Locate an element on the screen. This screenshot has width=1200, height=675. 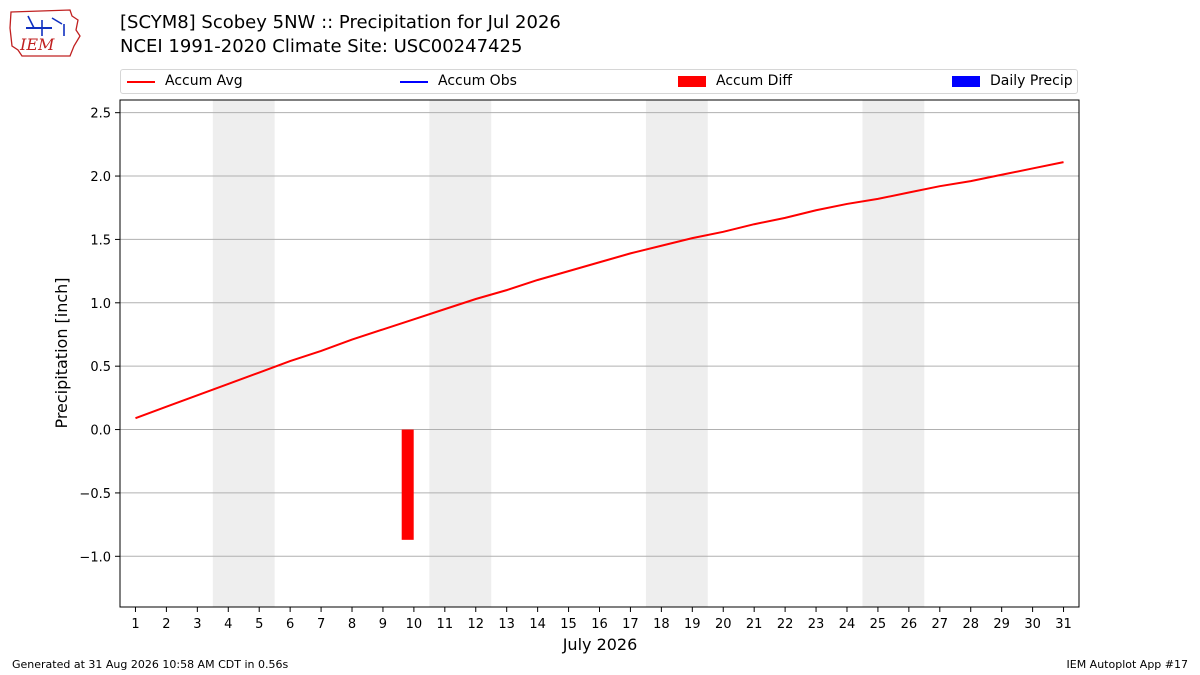
iowa-outline is located at coordinates (45, 33).